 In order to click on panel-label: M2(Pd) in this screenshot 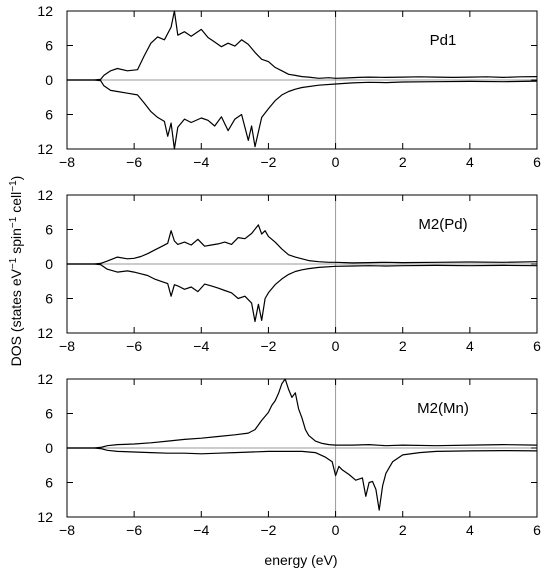, I will do `click(442, 224)`.